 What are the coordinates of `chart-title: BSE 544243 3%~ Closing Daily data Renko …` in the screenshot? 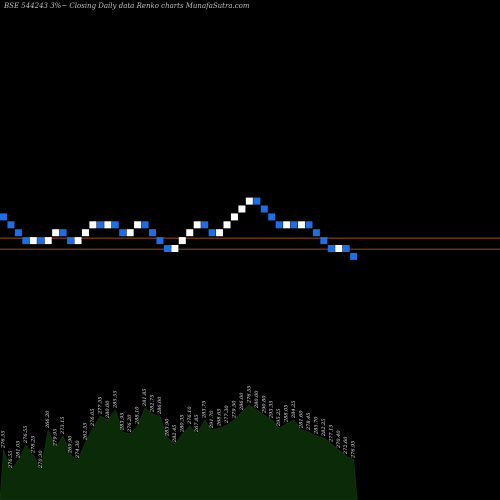 It's located at (127, 6).